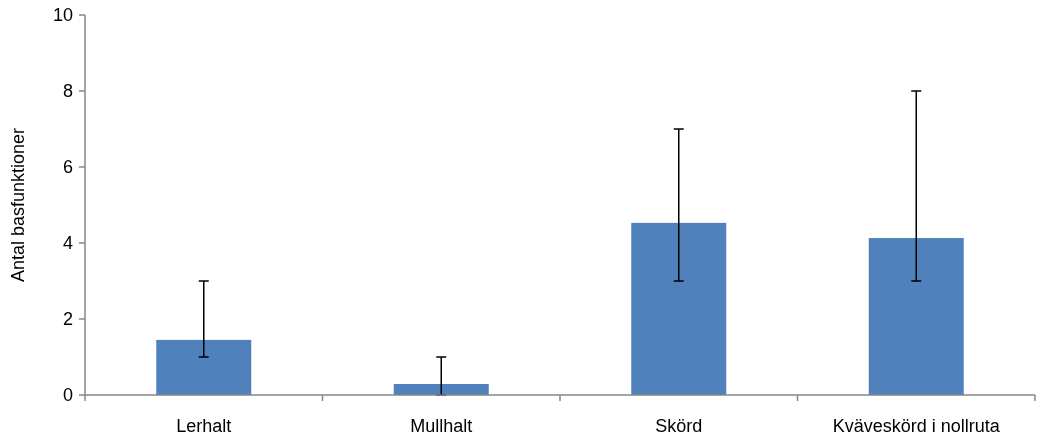 The width and height of the screenshot is (1037, 442). Describe the element at coordinates (18, 205) in the screenshot. I see `y-axis-title: Antal basfunktioner` at that location.